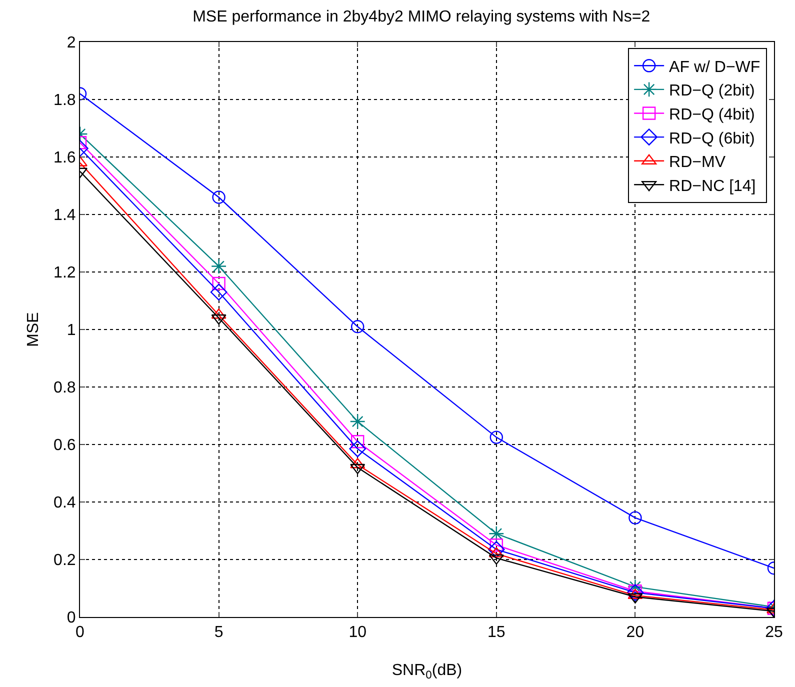 Image resolution: width=795 pixels, height=687 pixels. What do you see at coordinates (421, 17) in the screenshot?
I see `chart-title: MSE performance in 2by4by2 MIMO relaying systems with Ns=2` at bounding box center [421, 17].